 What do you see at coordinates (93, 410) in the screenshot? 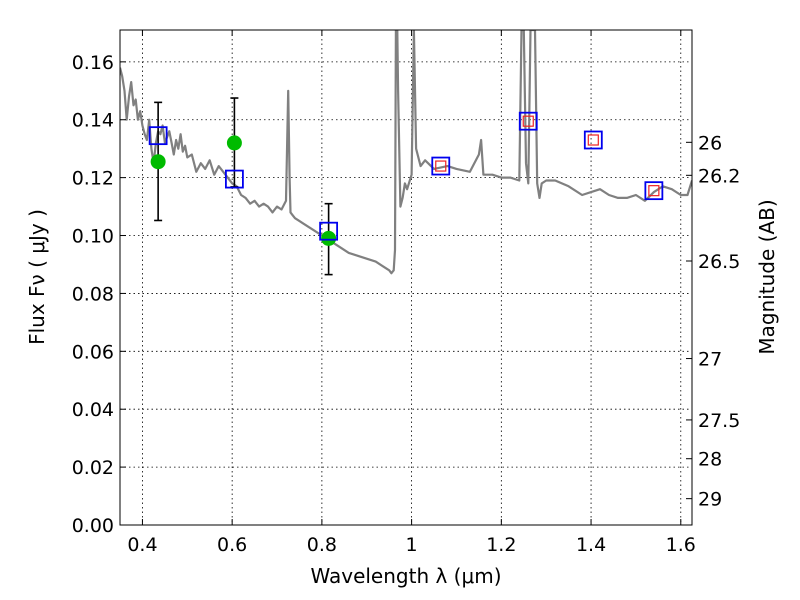
I see `y-tick-label: 0.04` at bounding box center [93, 410].